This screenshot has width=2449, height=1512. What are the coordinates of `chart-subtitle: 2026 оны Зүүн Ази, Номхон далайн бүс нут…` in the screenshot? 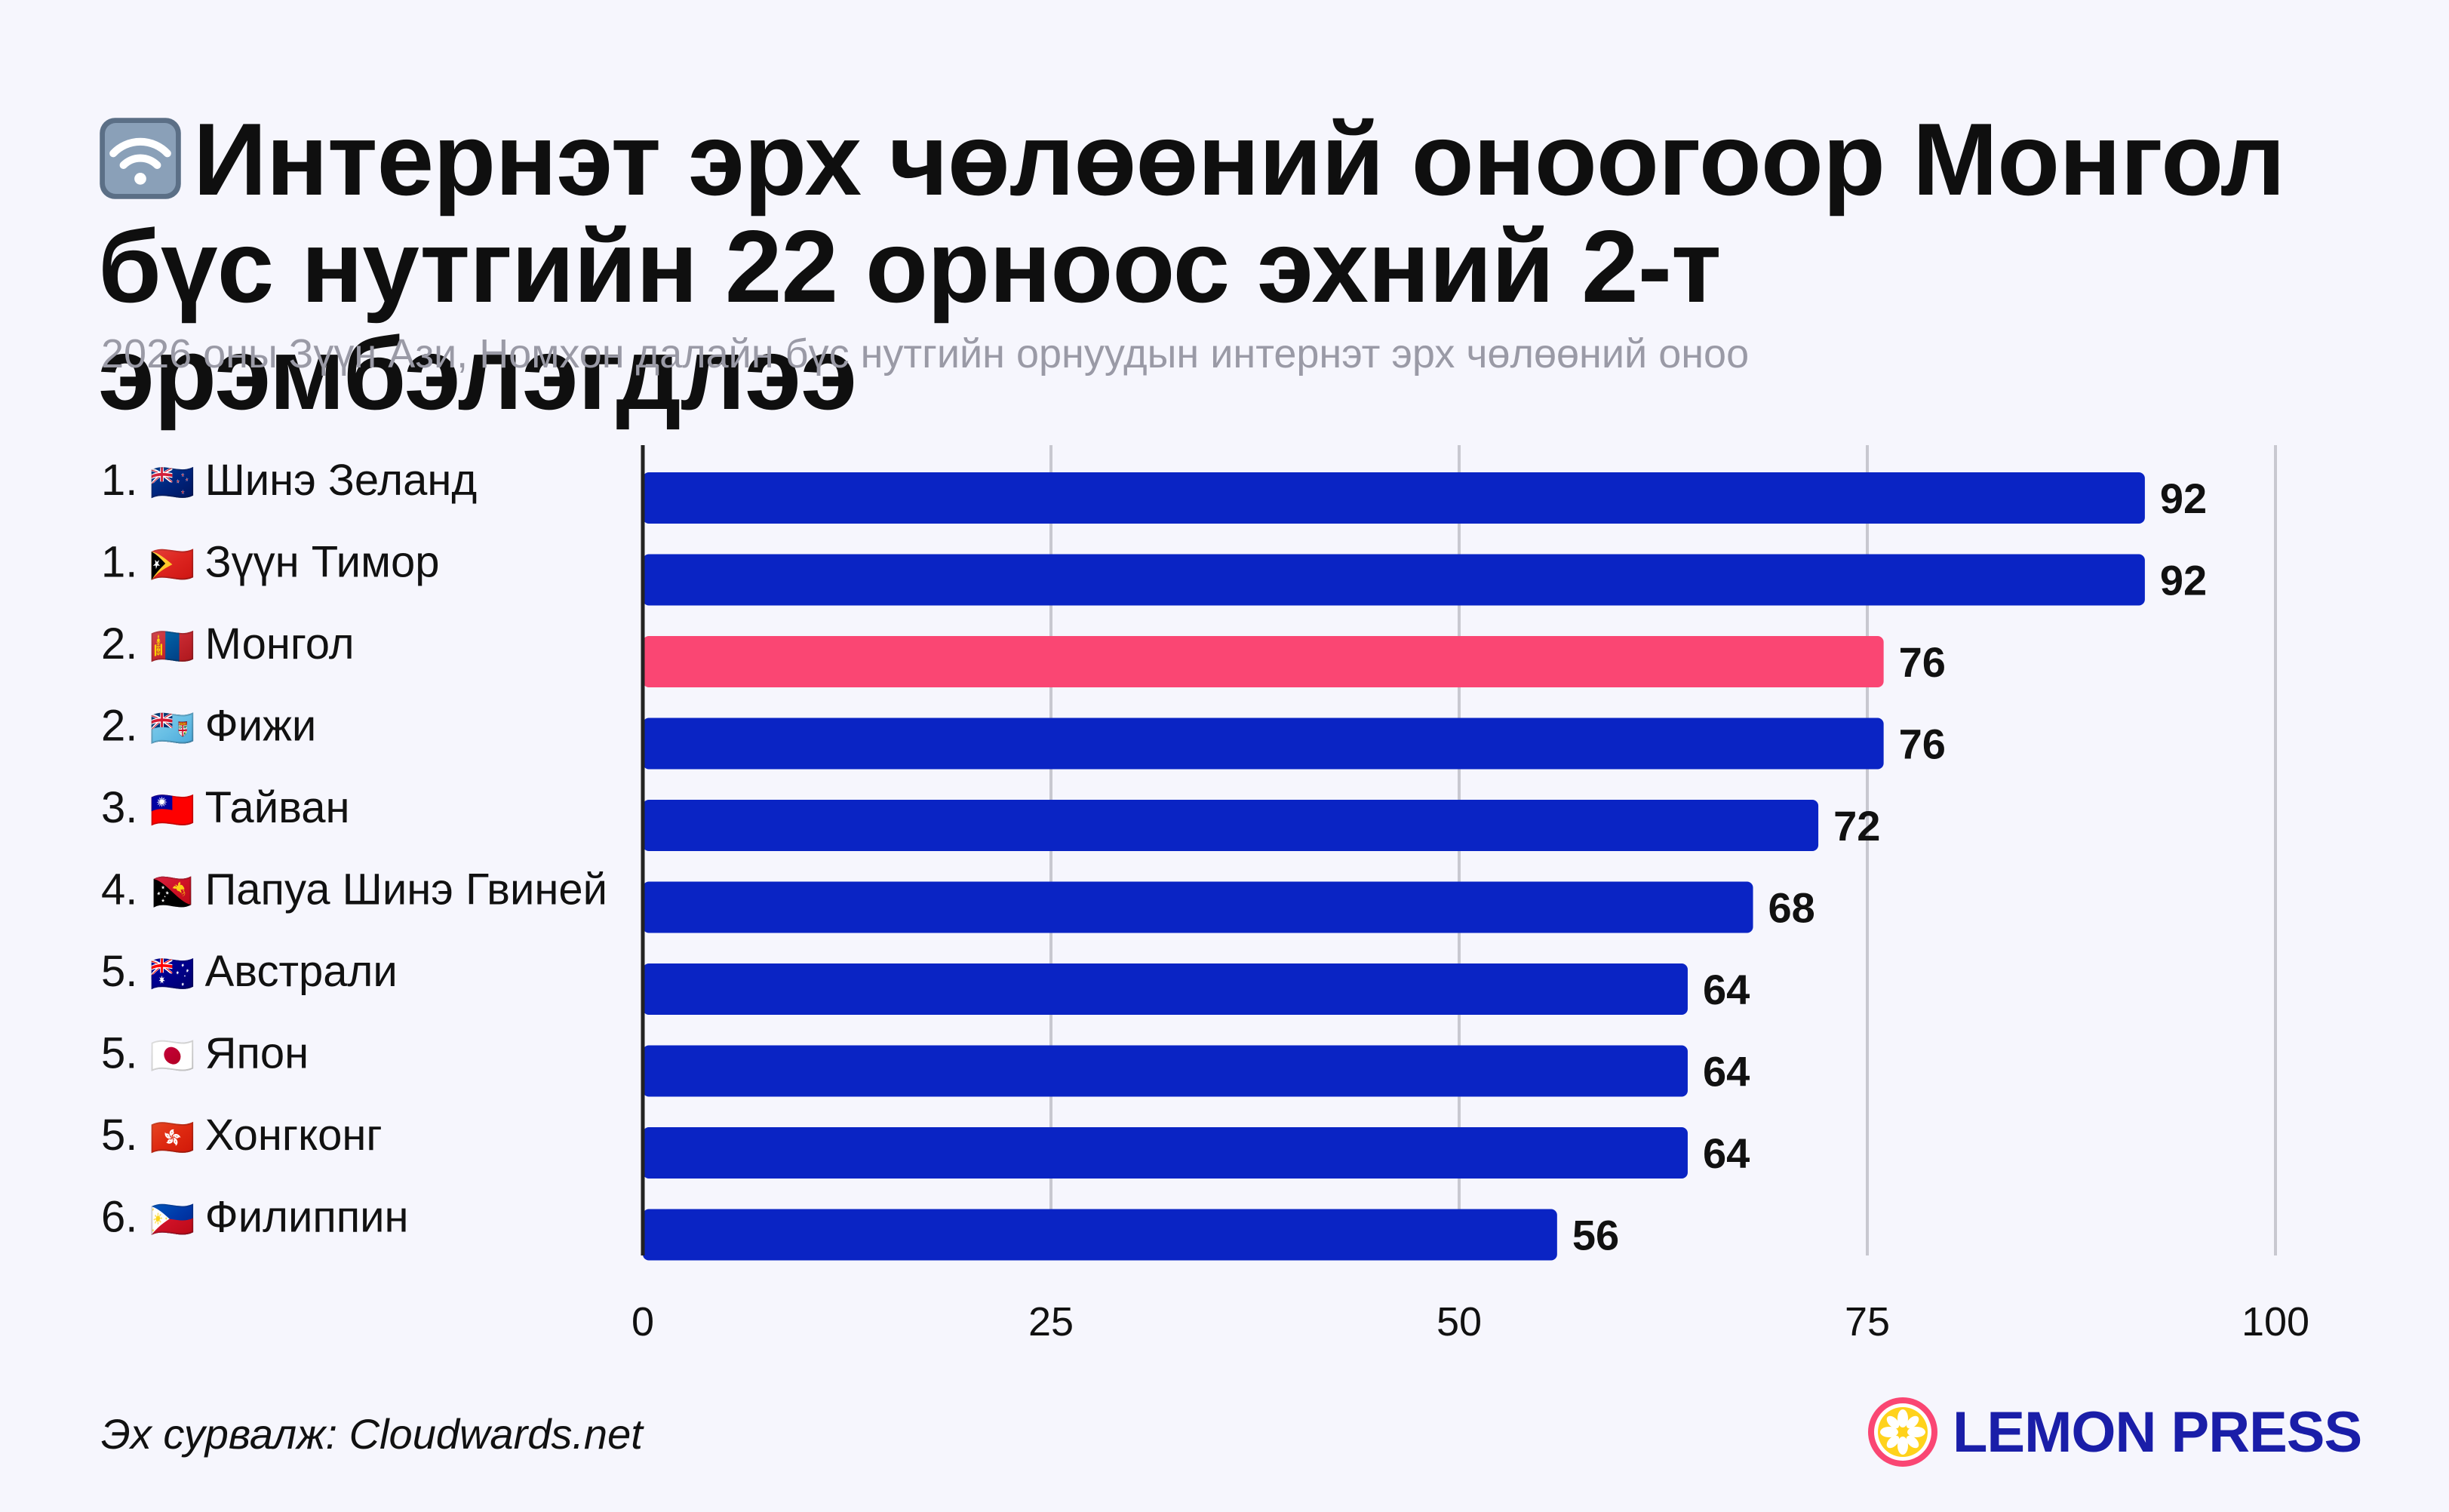 It's located at (925, 353).